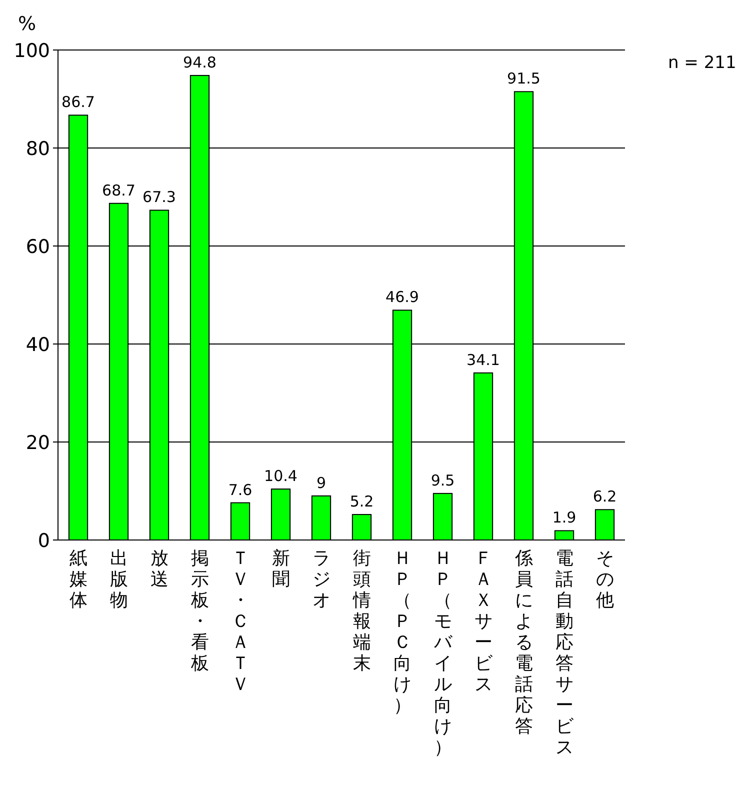  What do you see at coordinates (362, 501) in the screenshot?
I see `data-label: 5.2` at bounding box center [362, 501].